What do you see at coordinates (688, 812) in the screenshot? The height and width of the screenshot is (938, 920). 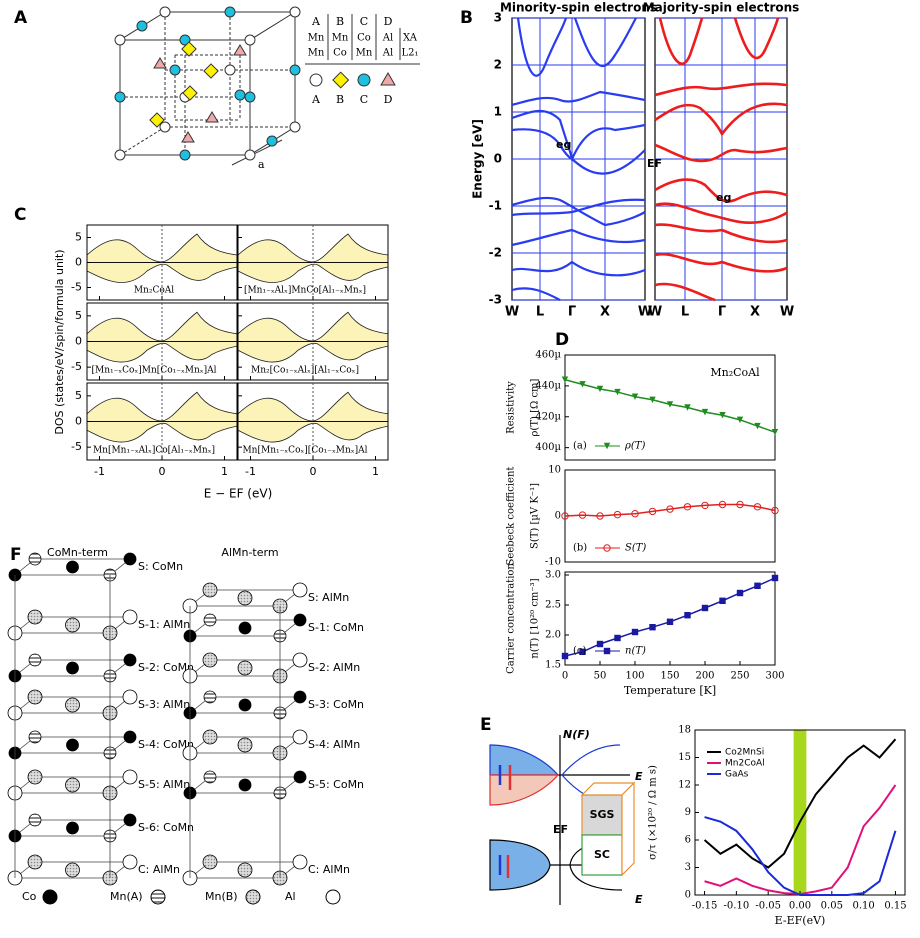 I see `y-tick-label: 9` at bounding box center [688, 812].